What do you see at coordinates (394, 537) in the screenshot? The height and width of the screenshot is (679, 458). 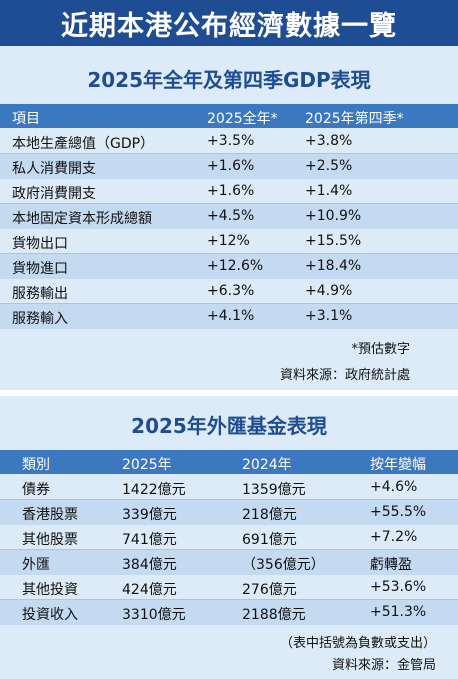 I see `fund-row-change: +7.2%` at bounding box center [394, 537].